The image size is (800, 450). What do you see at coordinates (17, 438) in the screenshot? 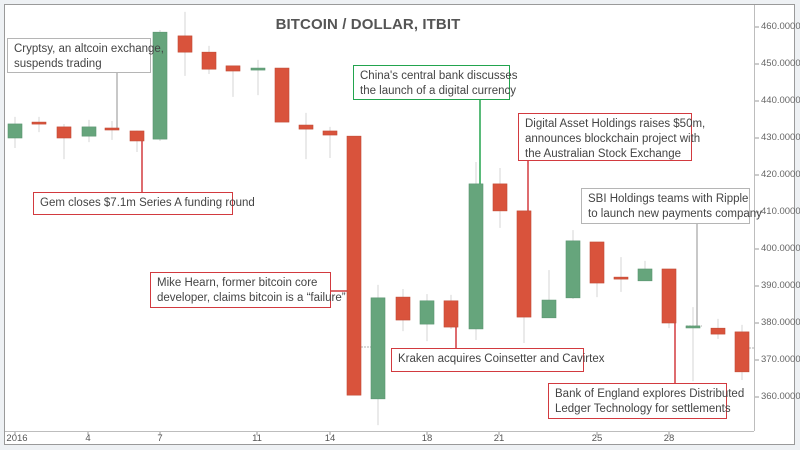
I see `x-tick-label: 2016` at bounding box center [17, 438].